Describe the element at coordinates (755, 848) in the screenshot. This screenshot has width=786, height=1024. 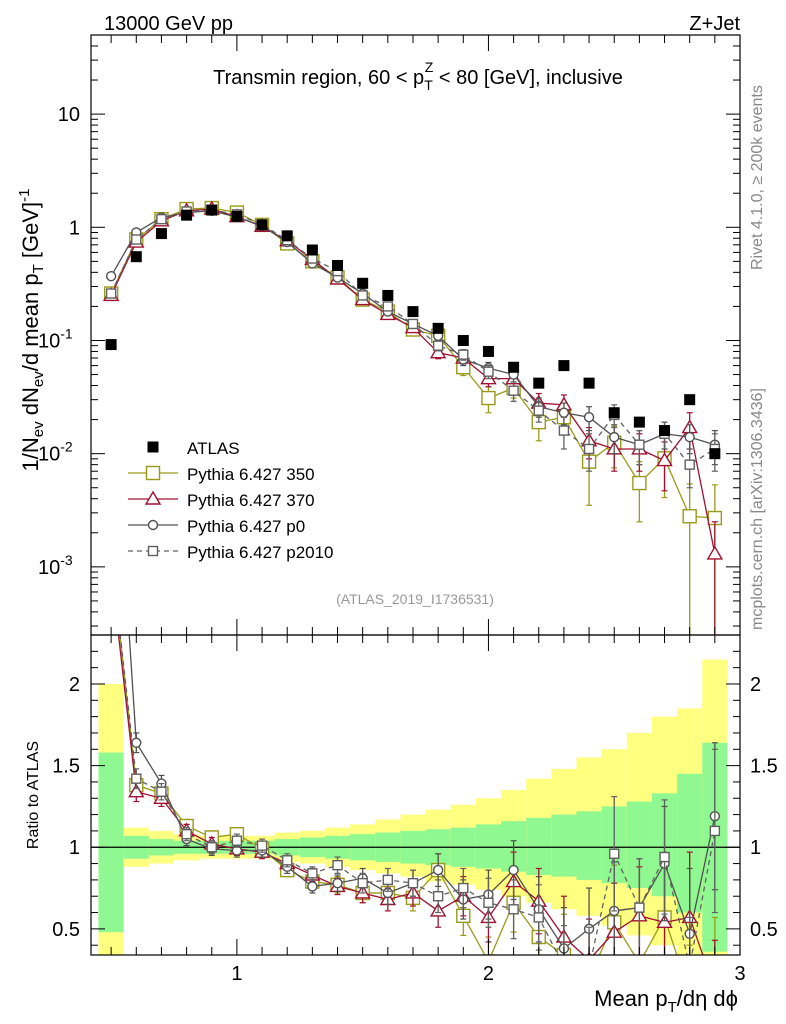
I see `ratio-tick-label-right: 1` at that location.